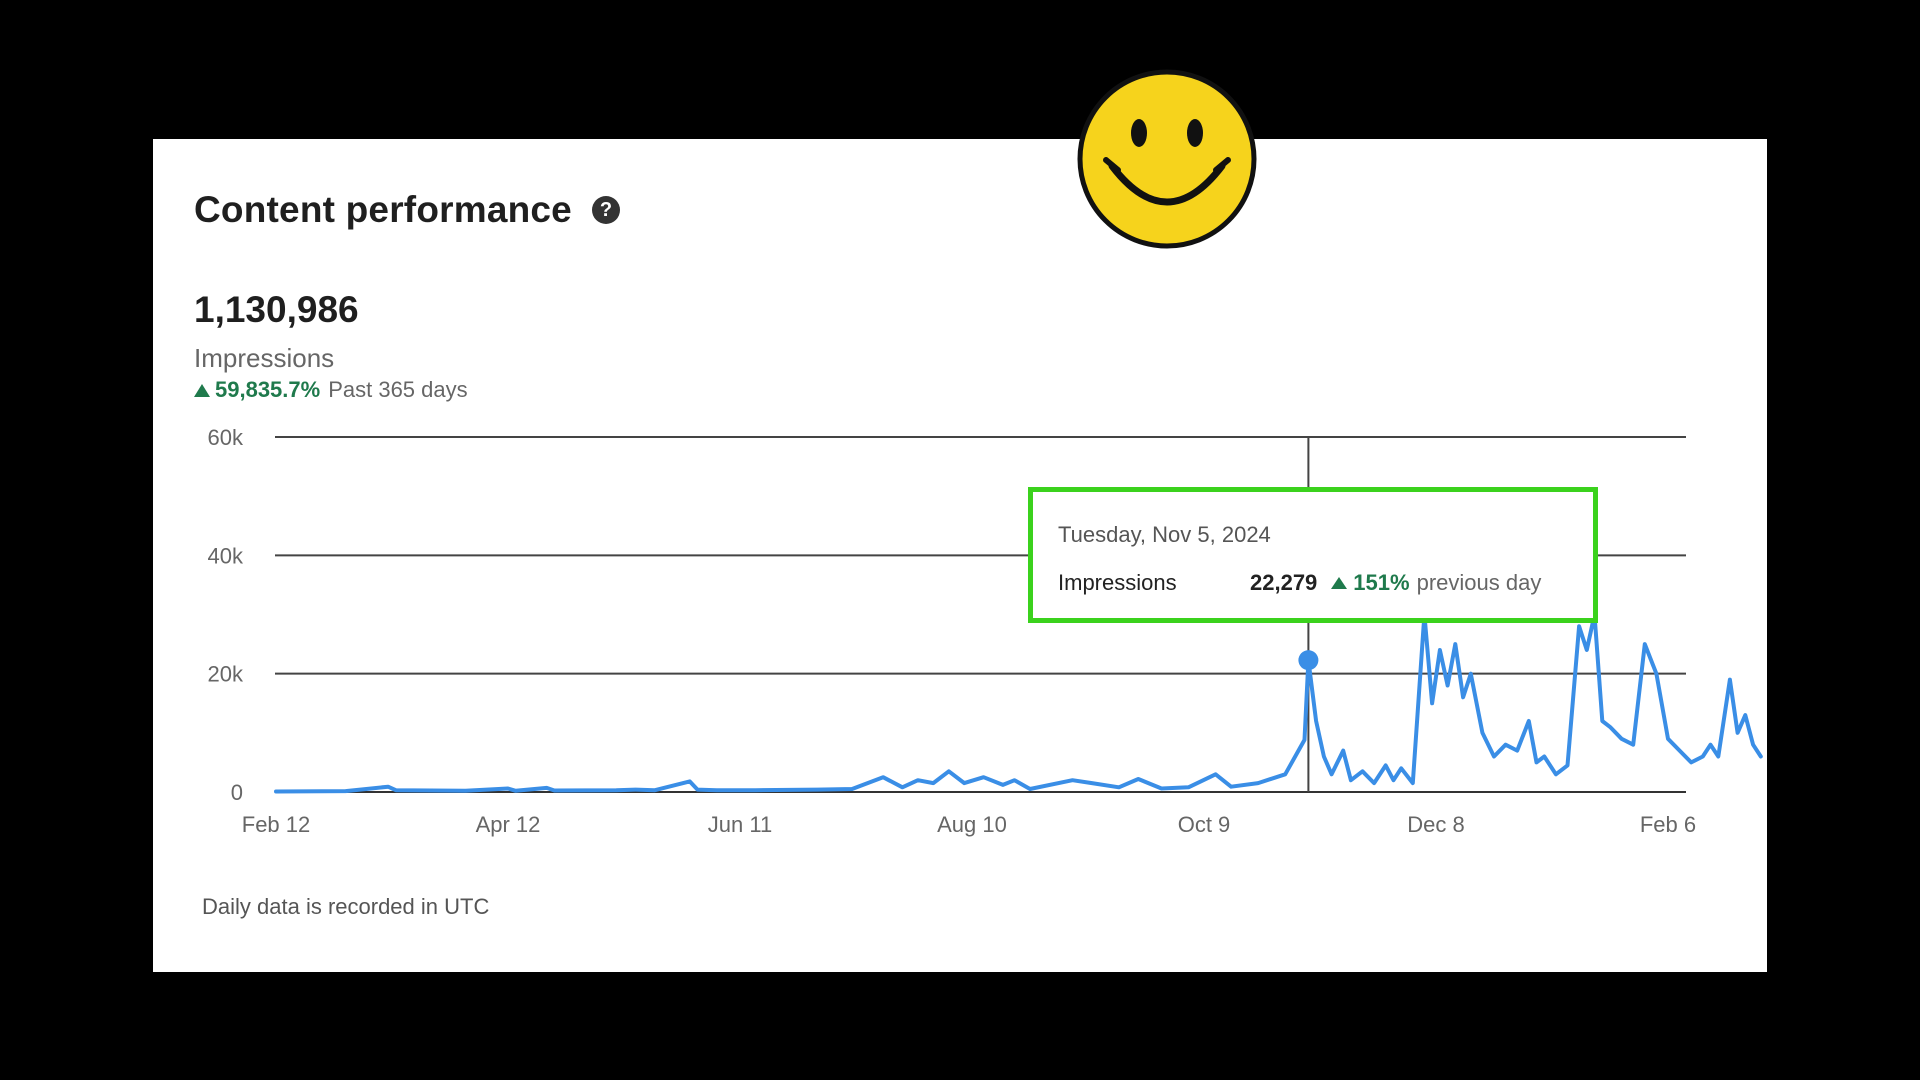  I want to click on impressions-total: 1,130,986, so click(276, 309).